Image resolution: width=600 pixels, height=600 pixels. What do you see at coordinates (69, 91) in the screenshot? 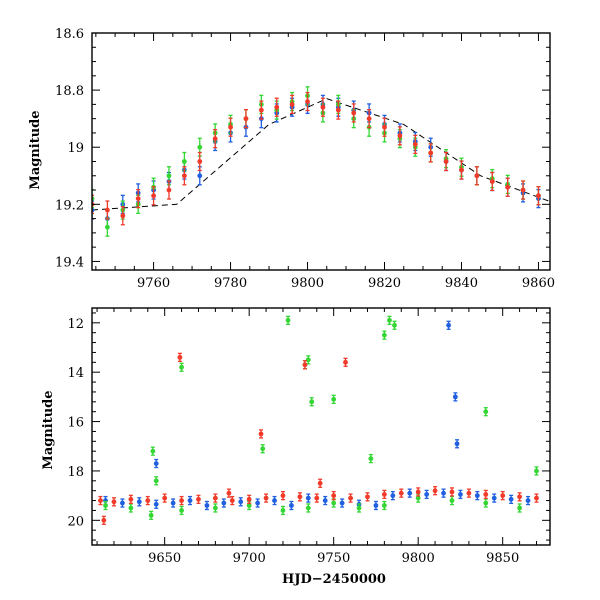
I see `top-y-tick-label: 18.8` at bounding box center [69, 91].